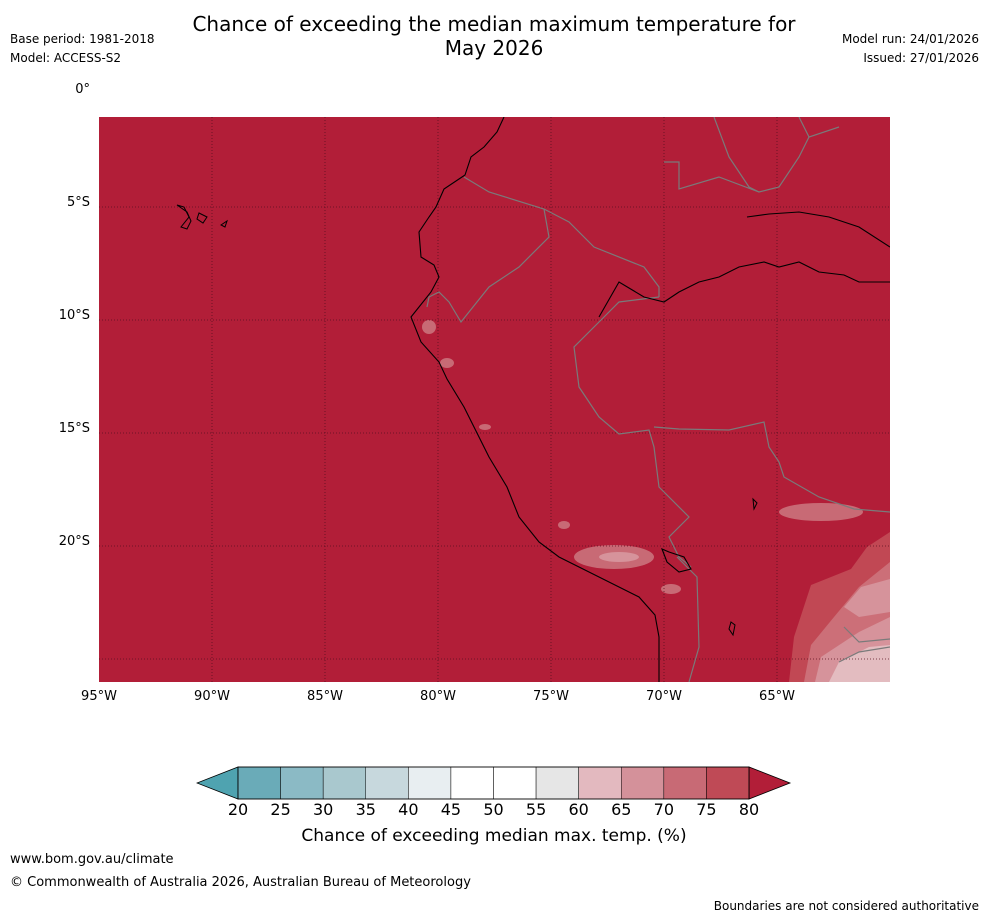 The width and height of the screenshot is (988, 919). What do you see at coordinates (212, 696) in the screenshot?
I see `lon-label-90w: 90°W` at bounding box center [212, 696].